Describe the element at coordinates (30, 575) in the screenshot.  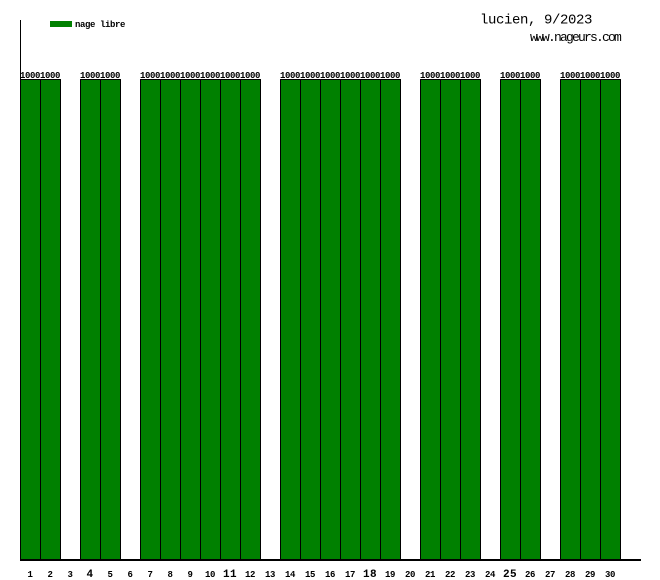
I see `svg-text: 1` at that location.